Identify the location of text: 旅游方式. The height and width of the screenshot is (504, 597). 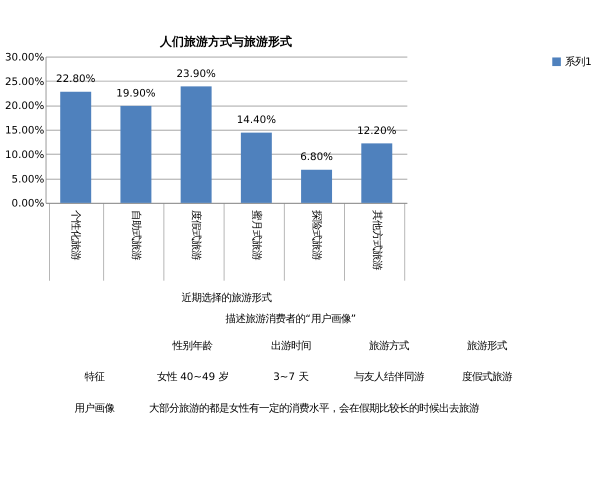
(388, 346).